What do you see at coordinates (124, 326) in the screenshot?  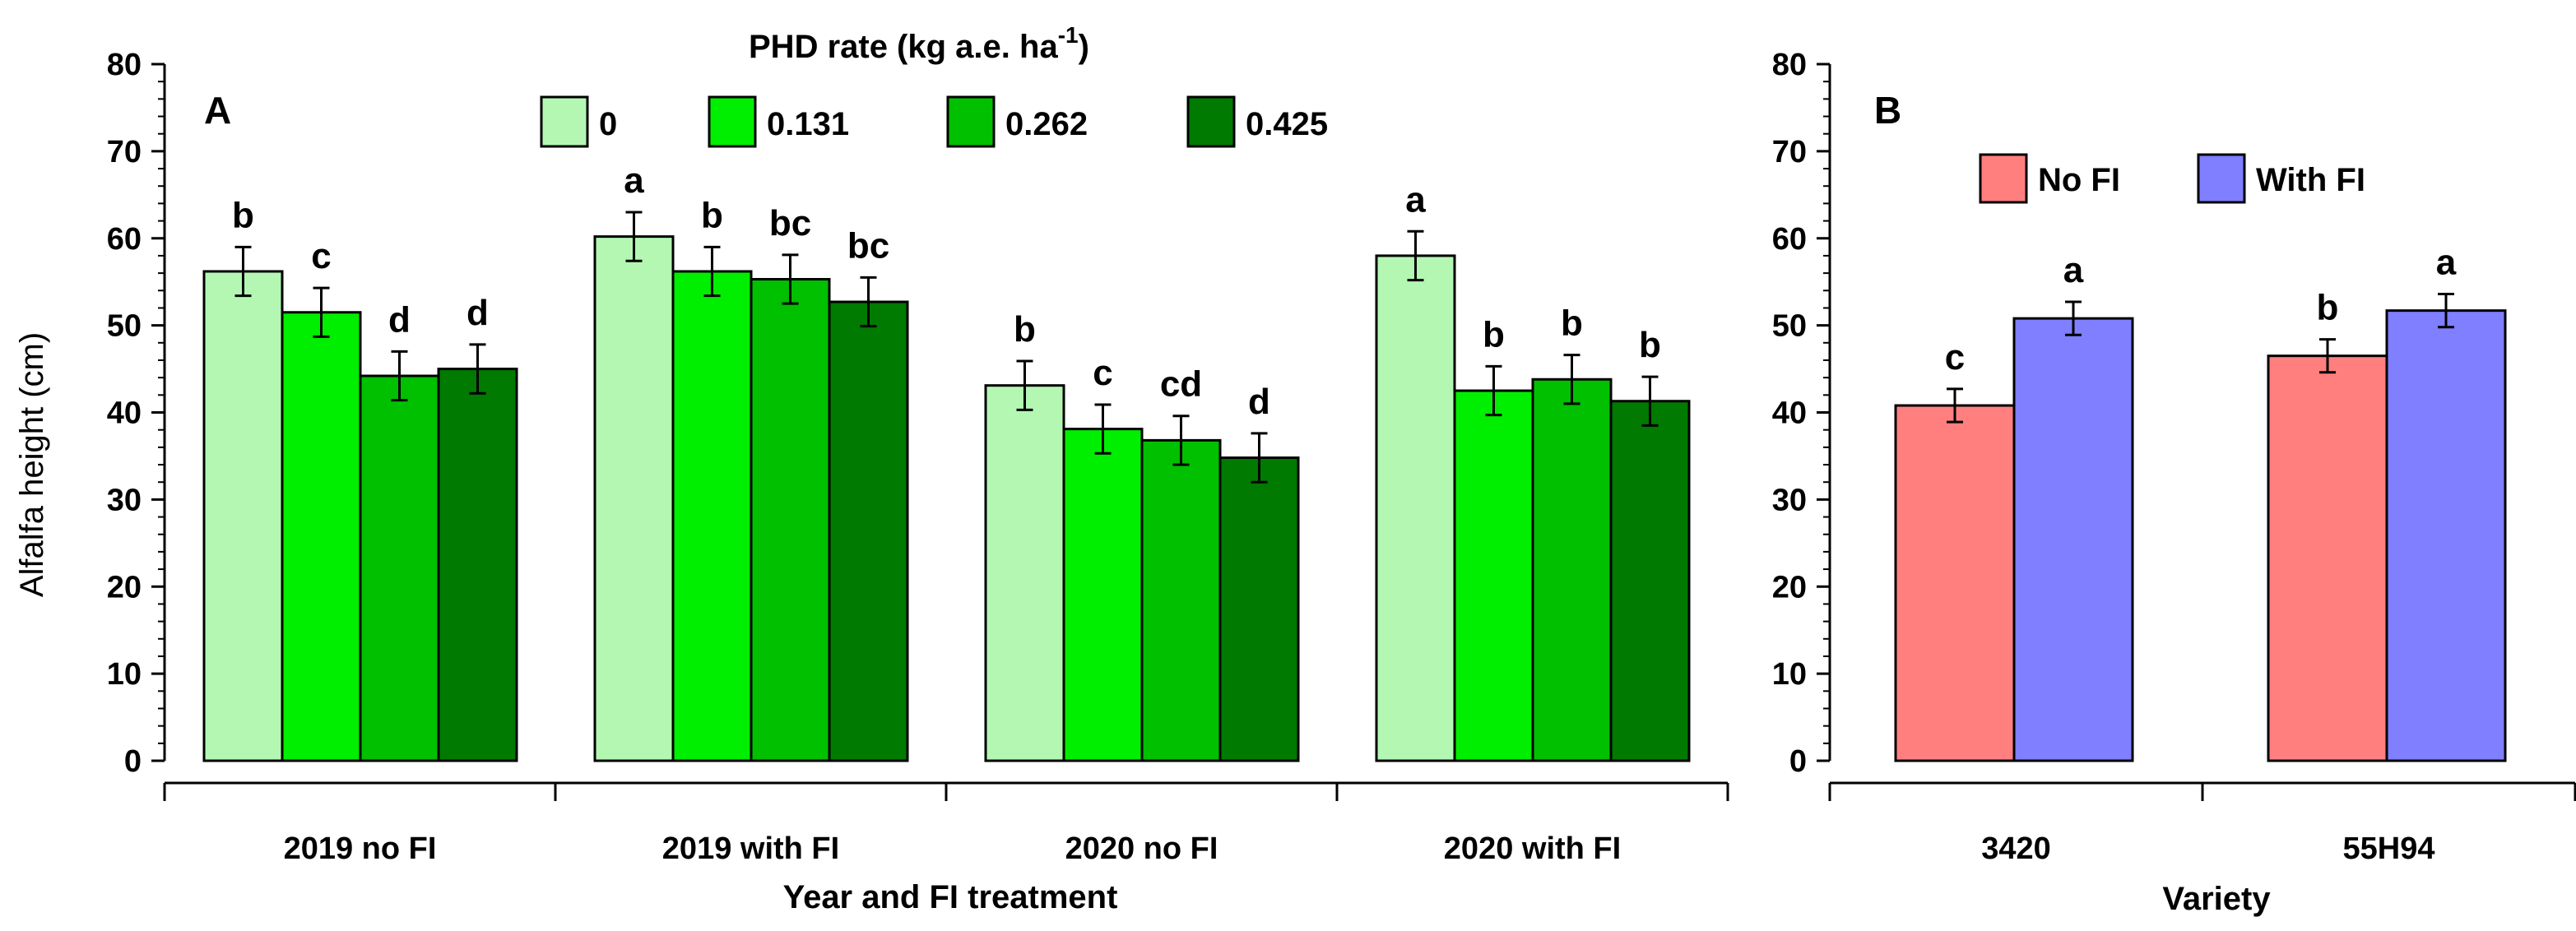 I see `a-y-tick-label: 50` at bounding box center [124, 326].